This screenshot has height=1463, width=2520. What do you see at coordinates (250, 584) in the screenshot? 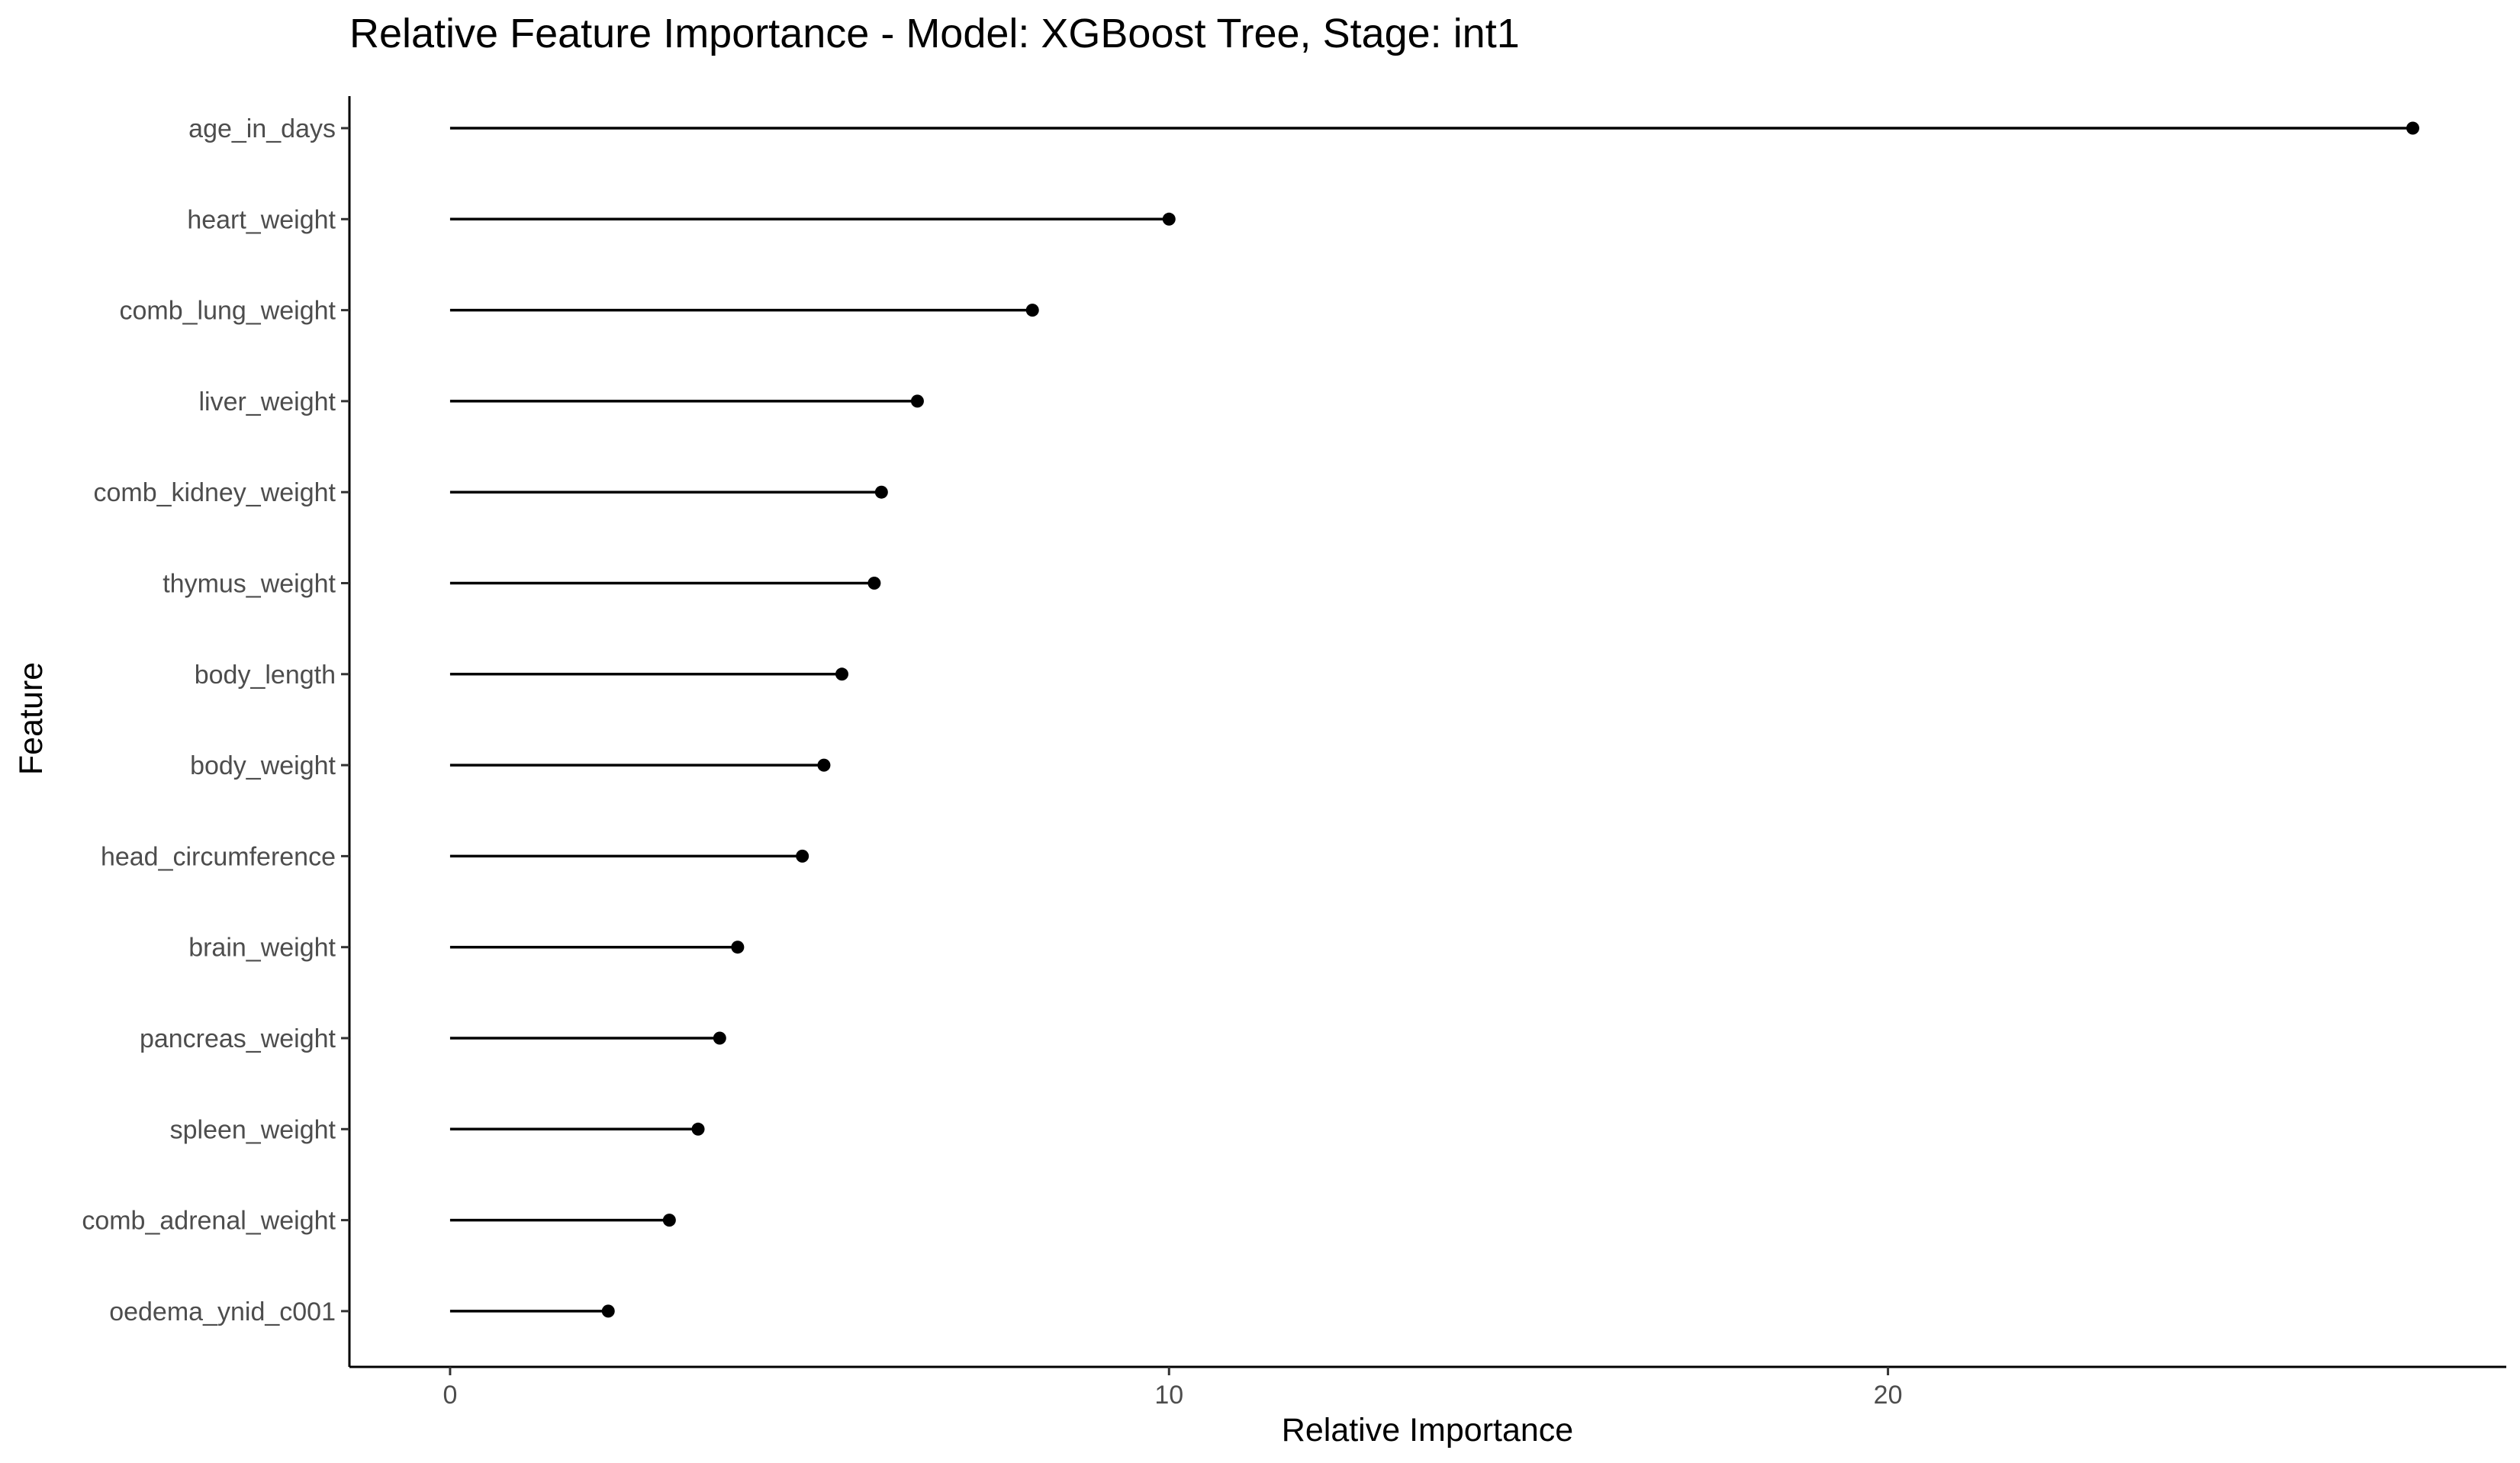
I see `y-tick-label: thymus_weight` at bounding box center [250, 584].